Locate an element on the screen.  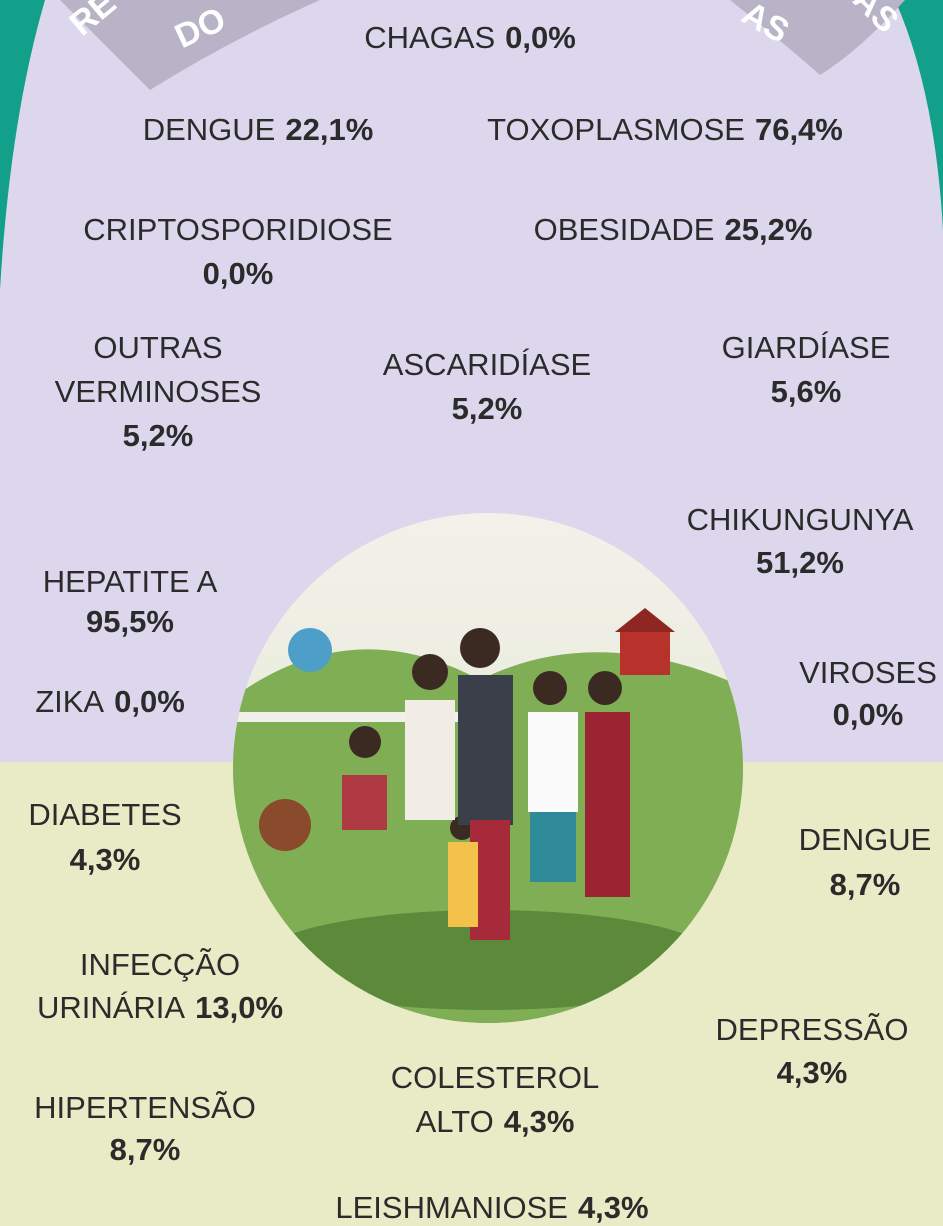
banner-band-right is located at coordinates (817, 37).